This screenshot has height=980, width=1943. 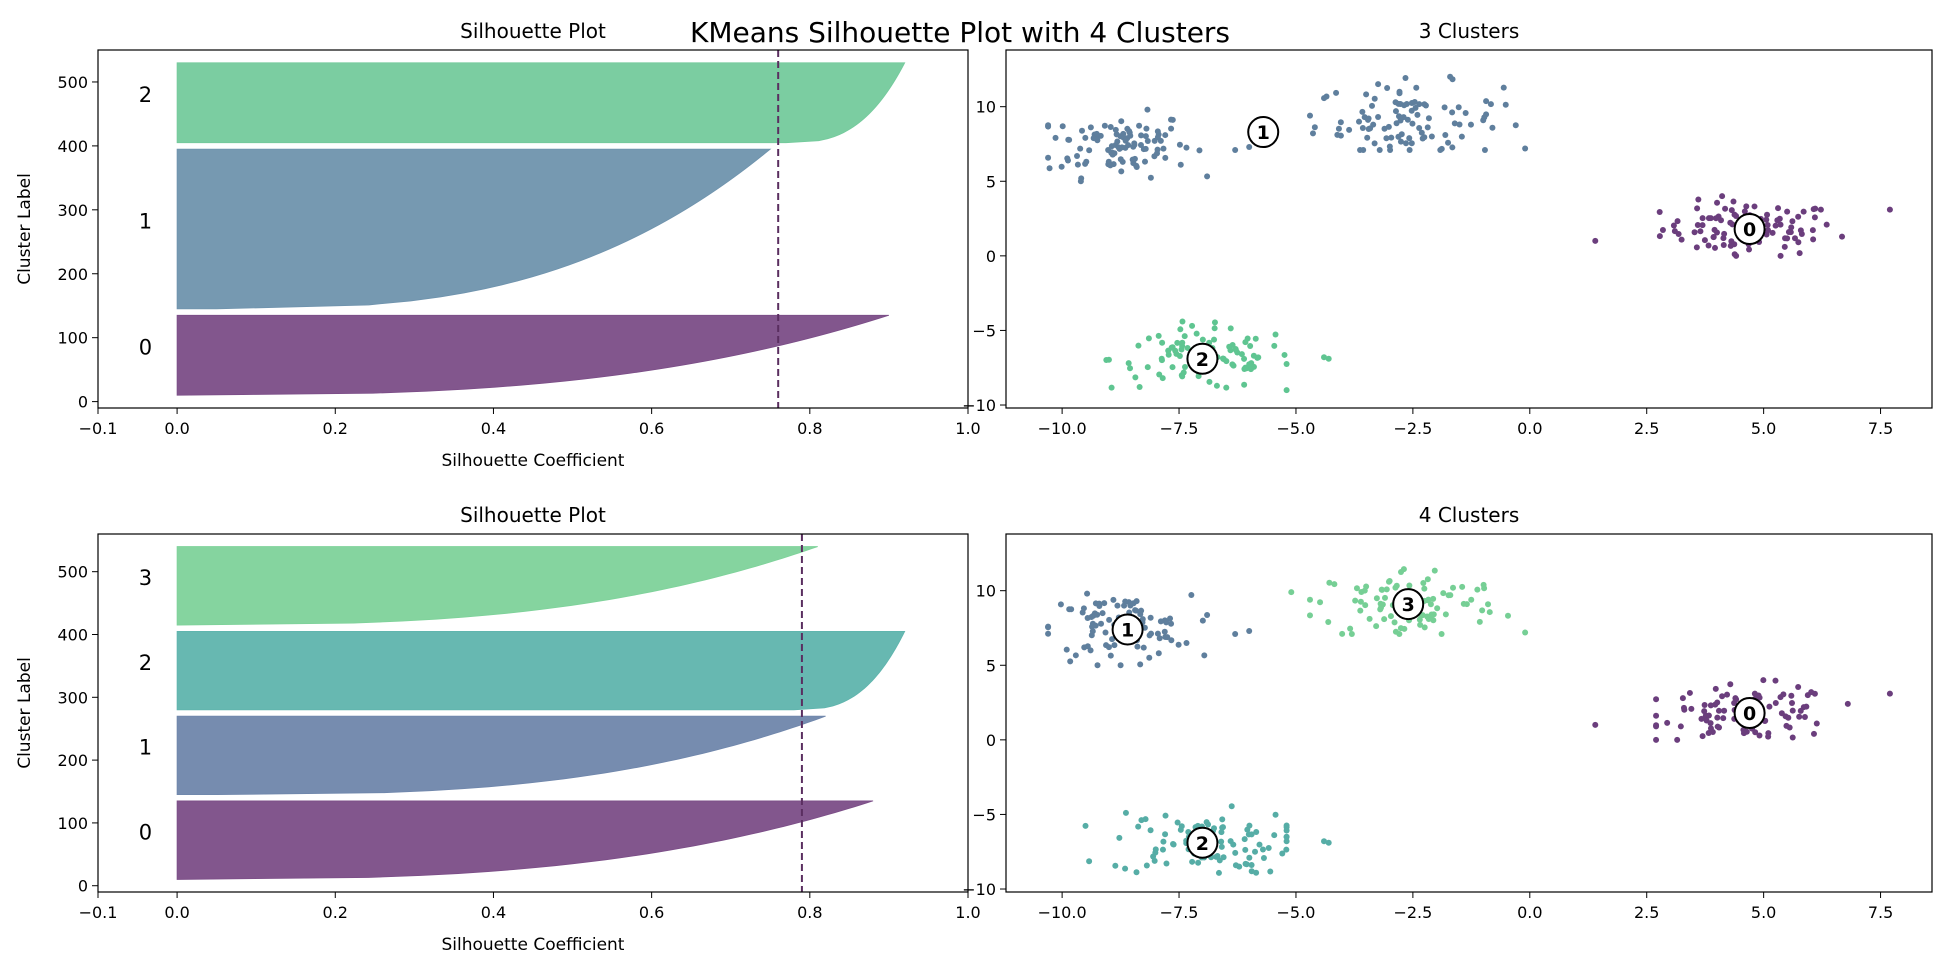 I want to click on x-tick-label: −7.5, so click(x=1179, y=428).